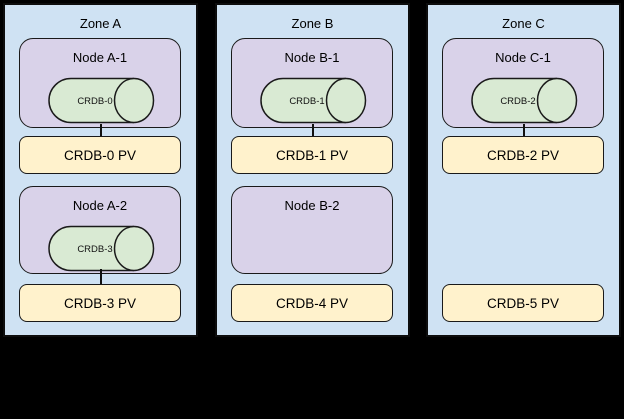  I want to click on node-b-1: Node B-1 CRDB-1, so click(312, 83).